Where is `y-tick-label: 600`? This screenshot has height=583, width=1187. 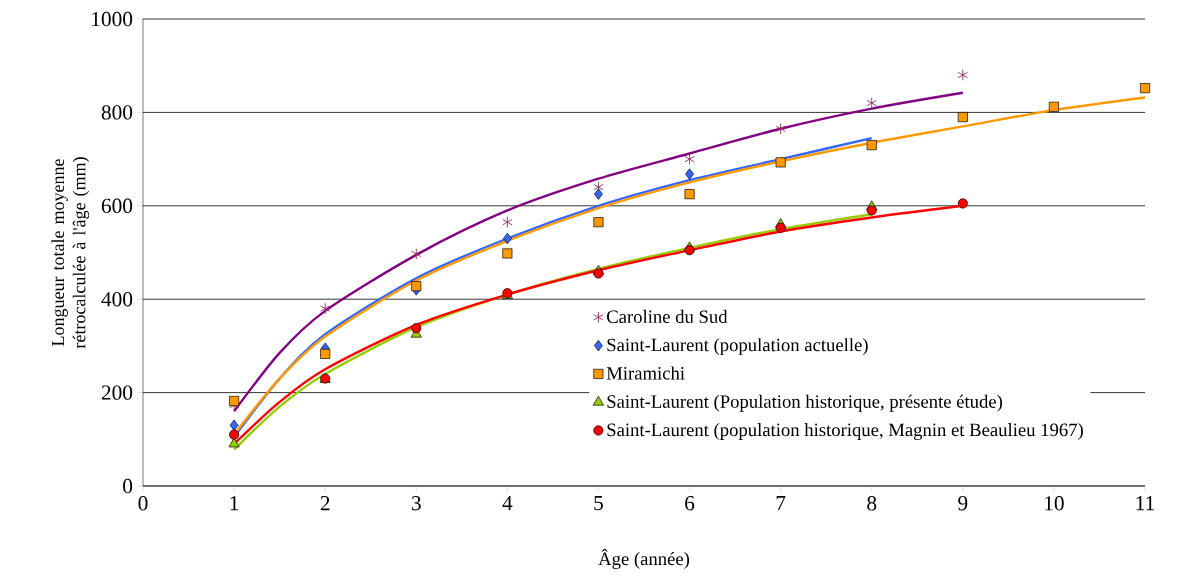 y-tick-label: 600 is located at coordinates (117, 205).